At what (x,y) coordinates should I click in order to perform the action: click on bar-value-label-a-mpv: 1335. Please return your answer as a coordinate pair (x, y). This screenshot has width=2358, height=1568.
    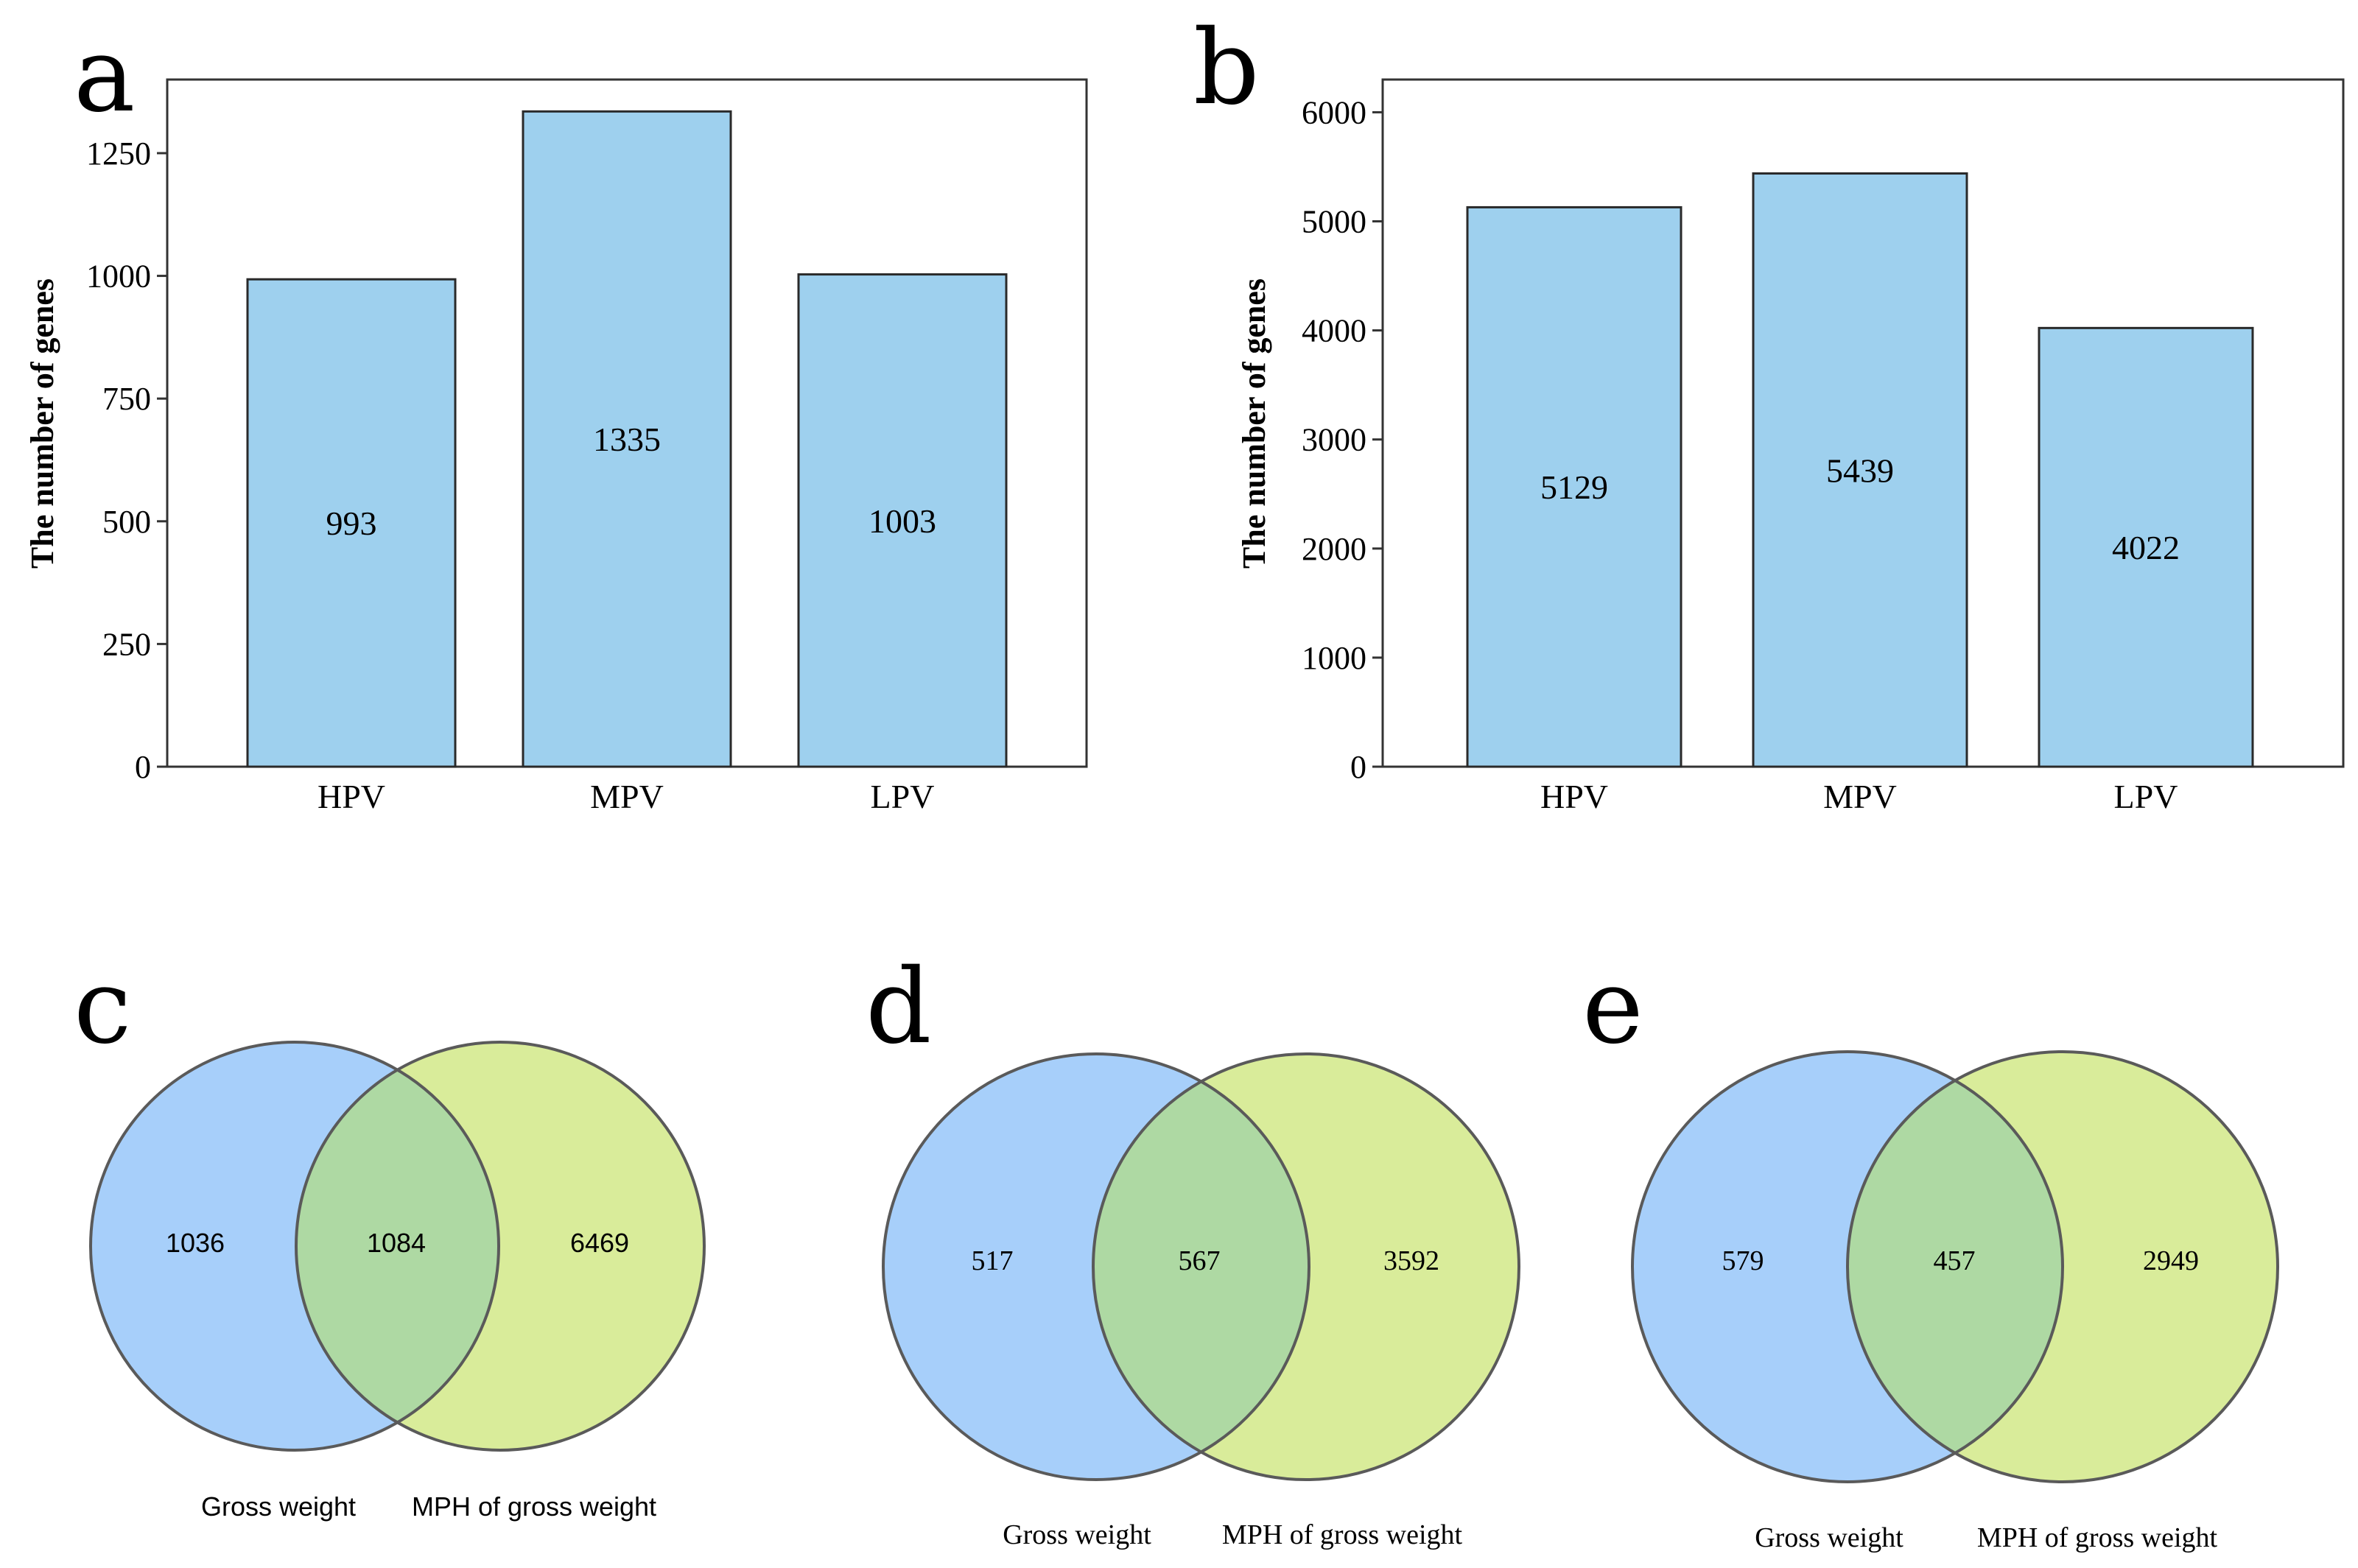
    Looking at the image, I should click on (627, 439).